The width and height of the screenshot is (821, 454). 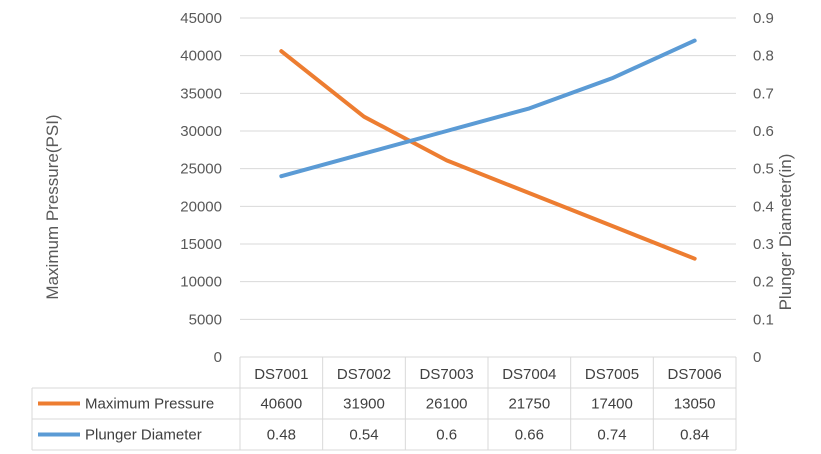 What do you see at coordinates (446, 435) in the screenshot?
I see `table-cell-value: 0.6` at bounding box center [446, 435].